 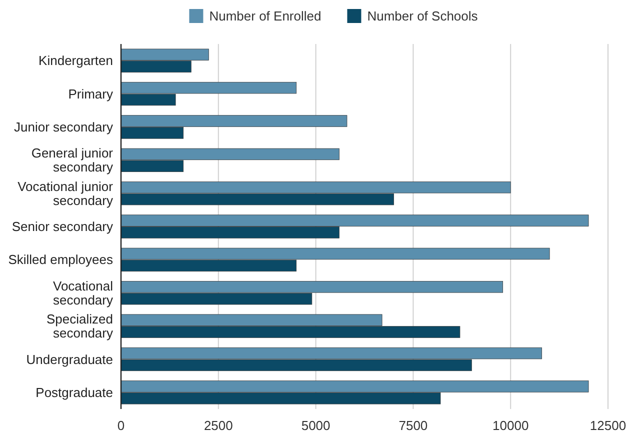 I want to click on y-tick-label: Vocational junior secondary, so click(x=66, y=193).